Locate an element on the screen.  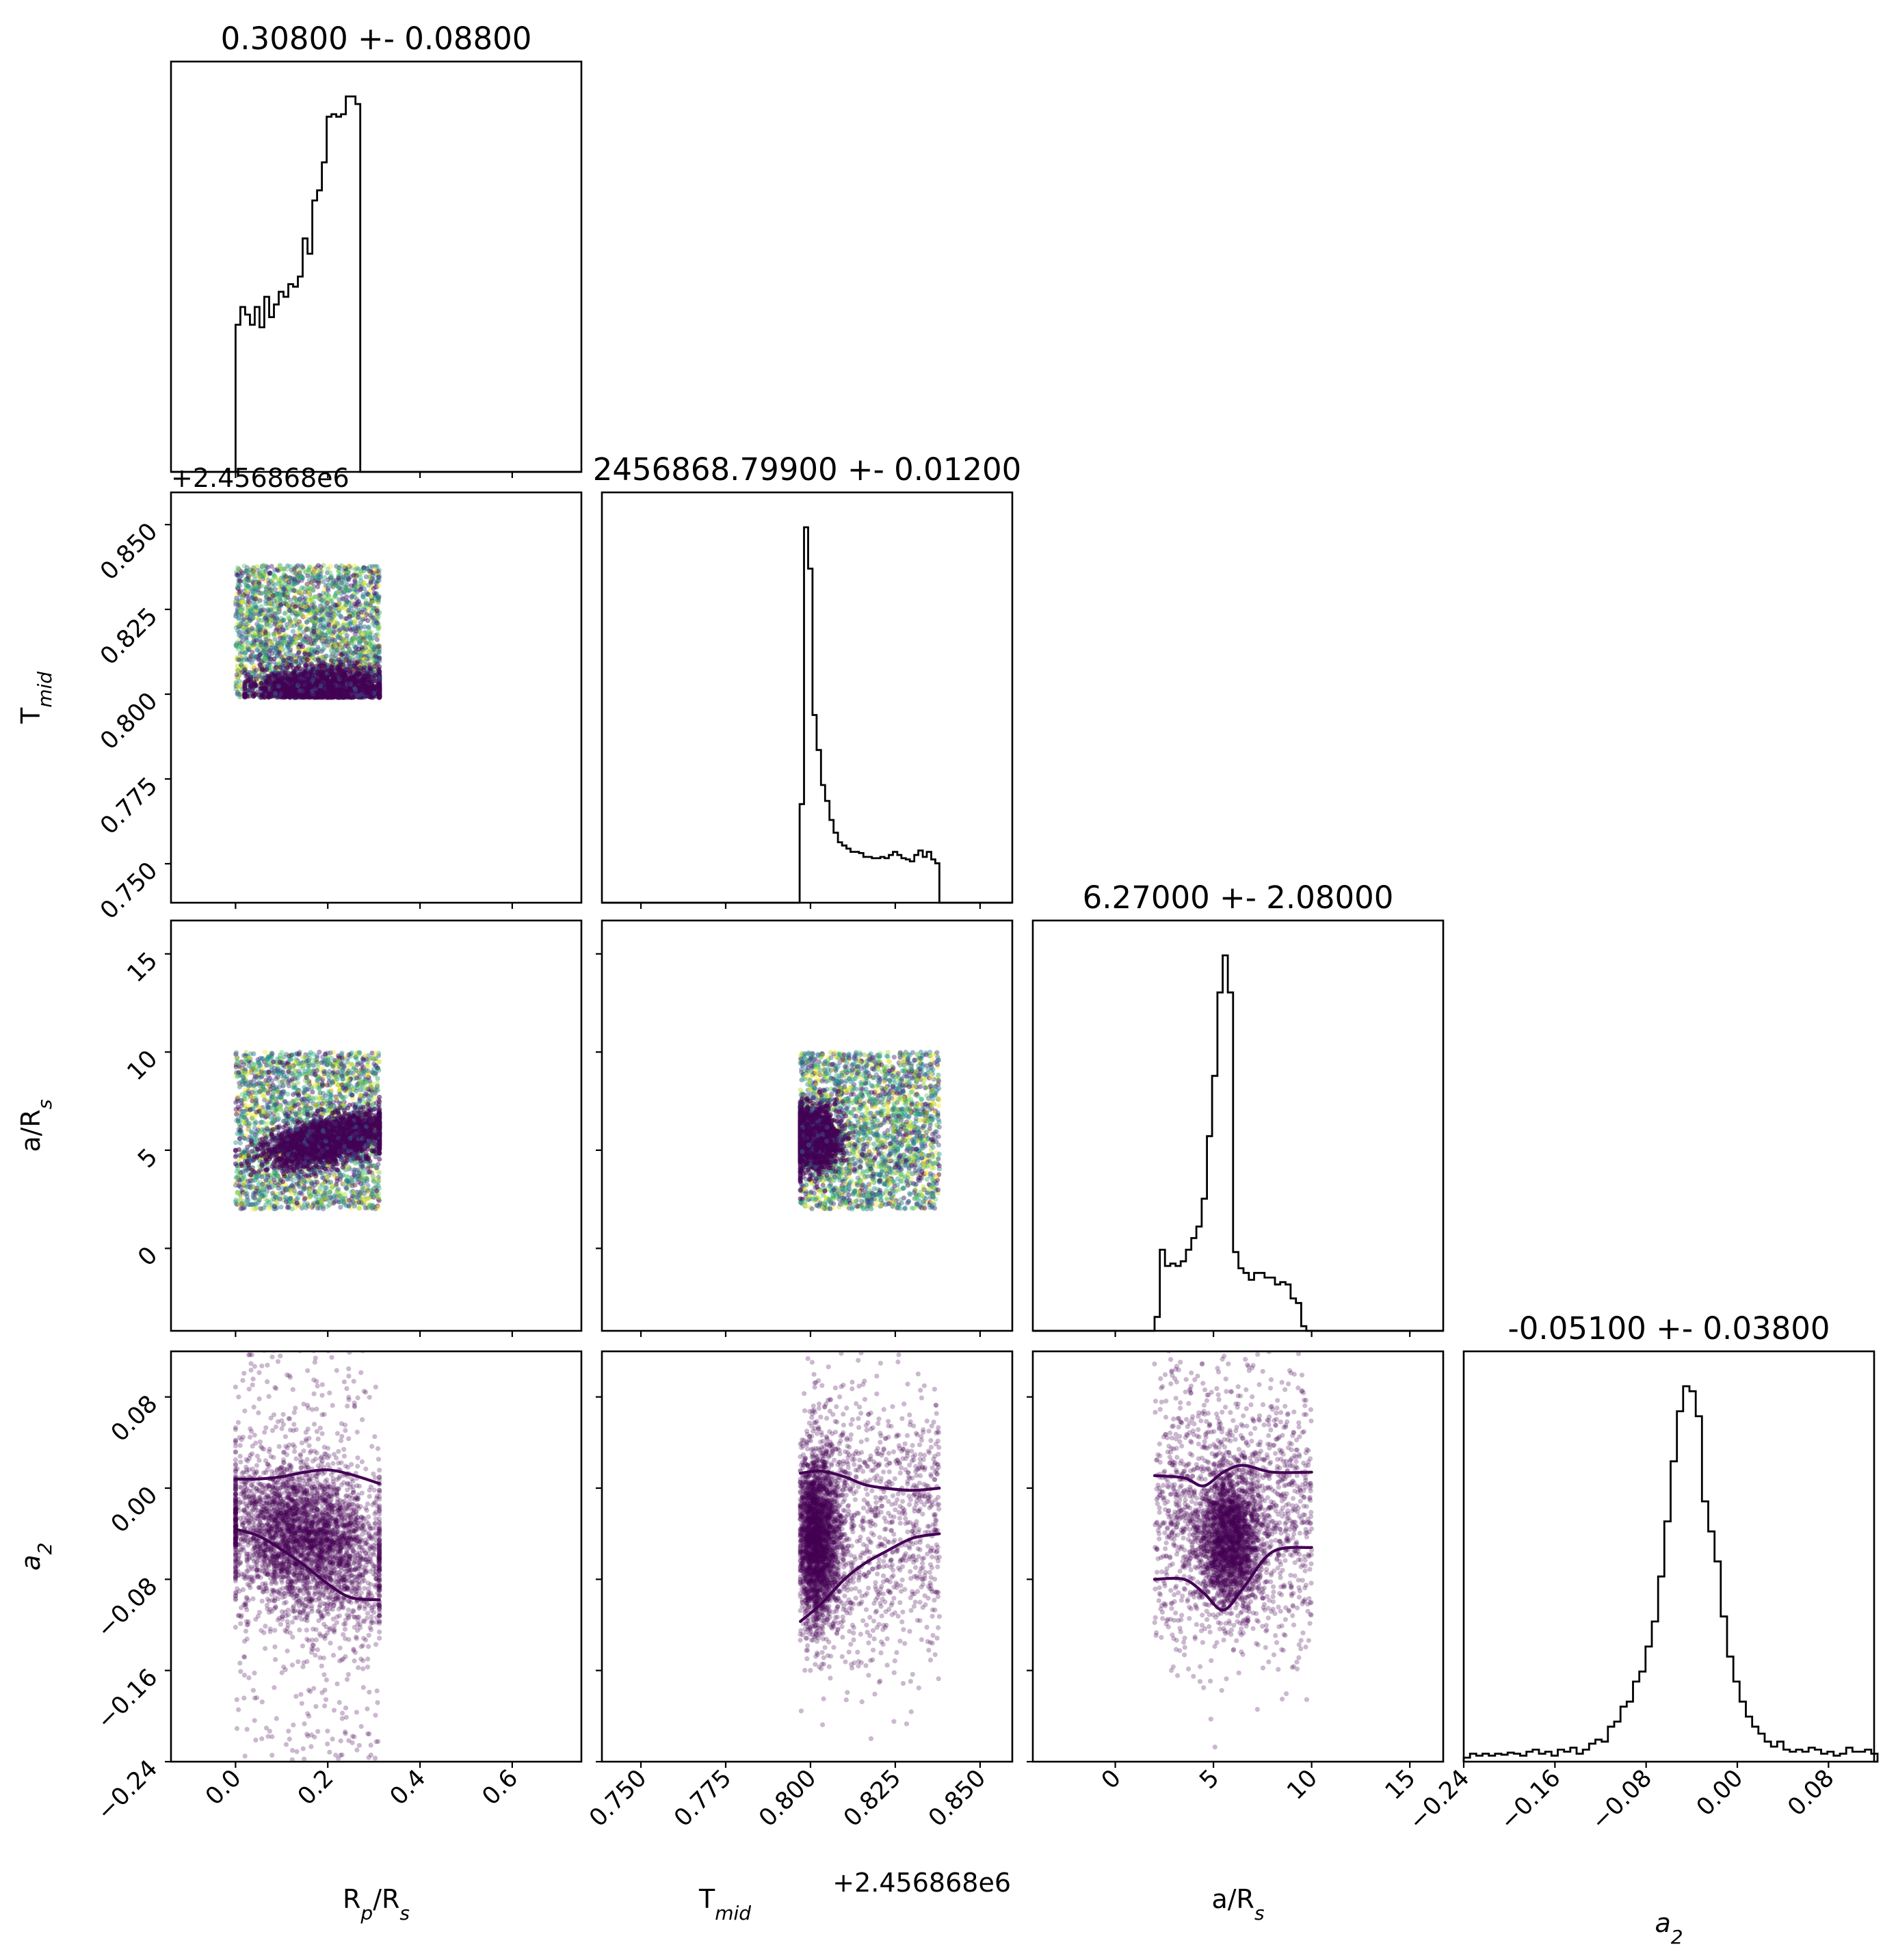
axis-label-r-p-r-s: Rp/Rs is located at coordinates (376, 1904).